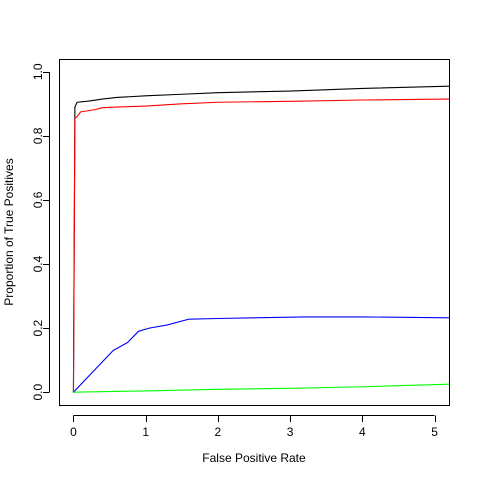 This screenshot has width=480, height=480. I want to click on y-axis-title: Proportion of True Positives, so click(9, 231).